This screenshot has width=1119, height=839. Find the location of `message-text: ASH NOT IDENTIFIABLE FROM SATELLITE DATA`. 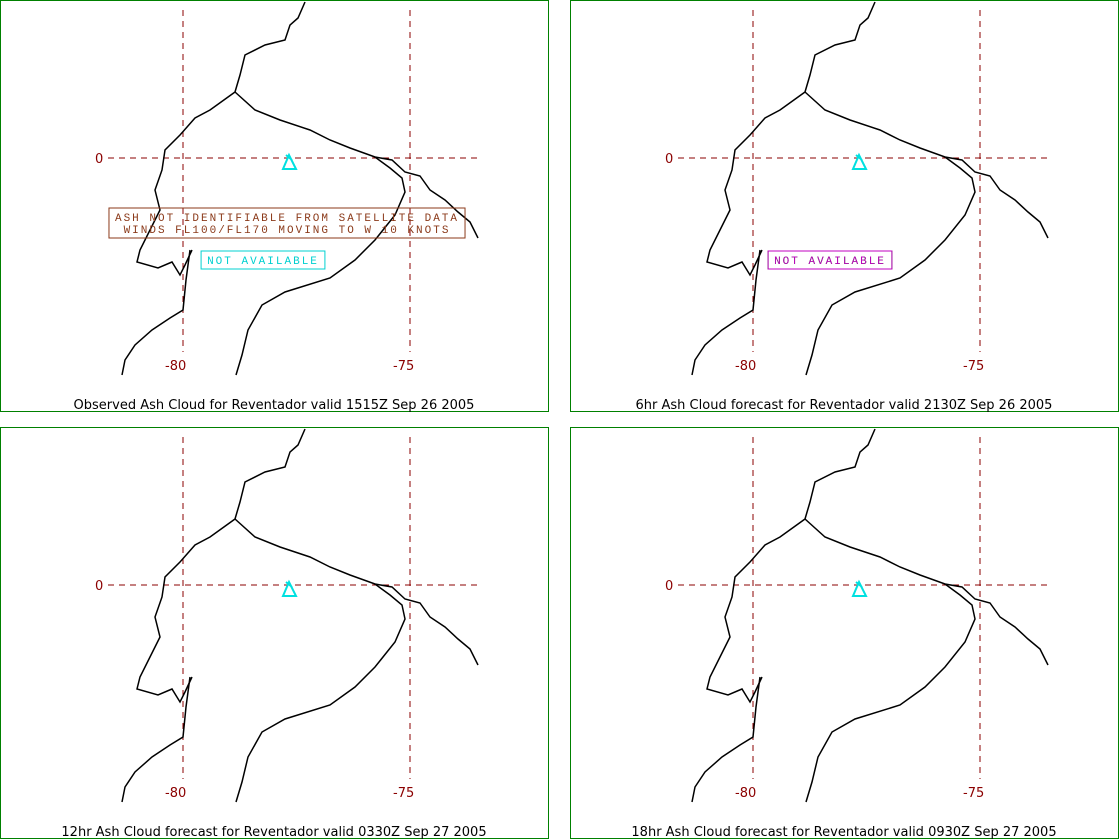

message-text: ASH NOT IDENTIFIABLE FROM SATELLITE DATA is located at coordinates (287, 219).